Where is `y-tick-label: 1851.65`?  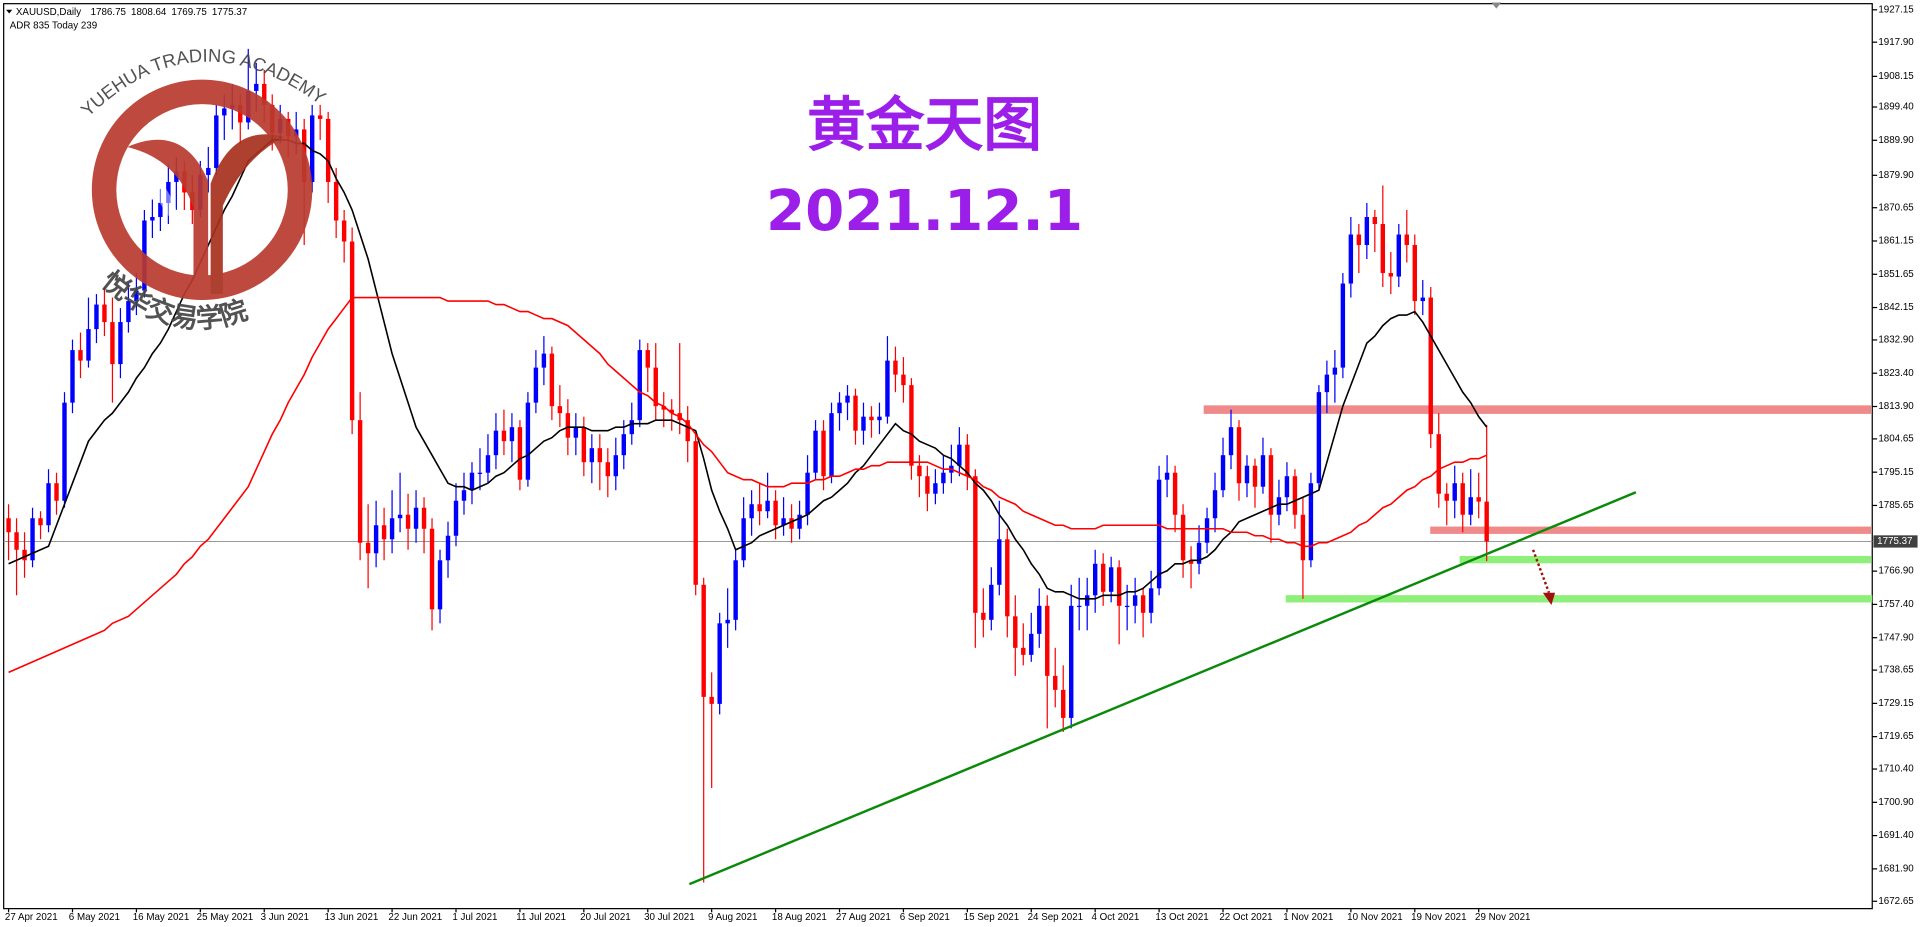 y-tick-label: 1851.65 is located at coordinates (1896, 274).